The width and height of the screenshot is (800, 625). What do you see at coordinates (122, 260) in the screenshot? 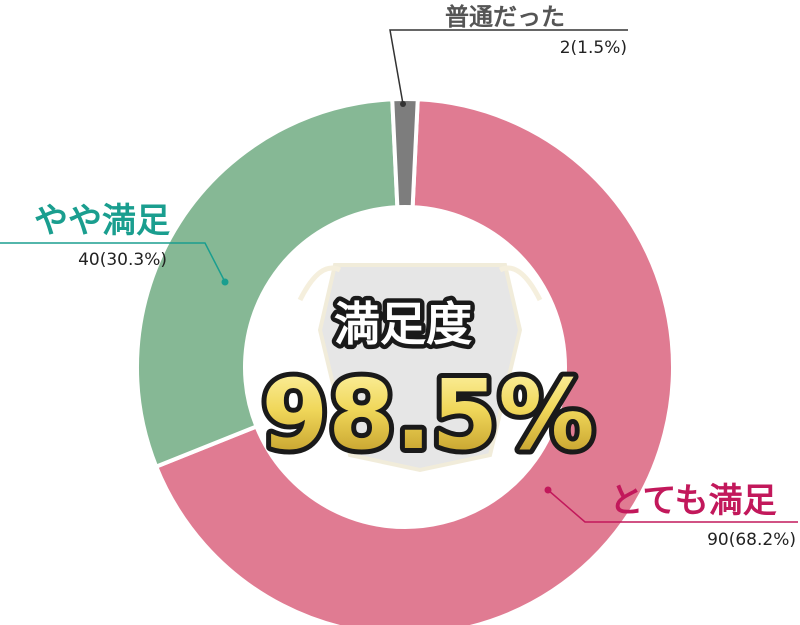
I see `value-label-yaya: 40(30.3%)` at bounding box center [122, 260].